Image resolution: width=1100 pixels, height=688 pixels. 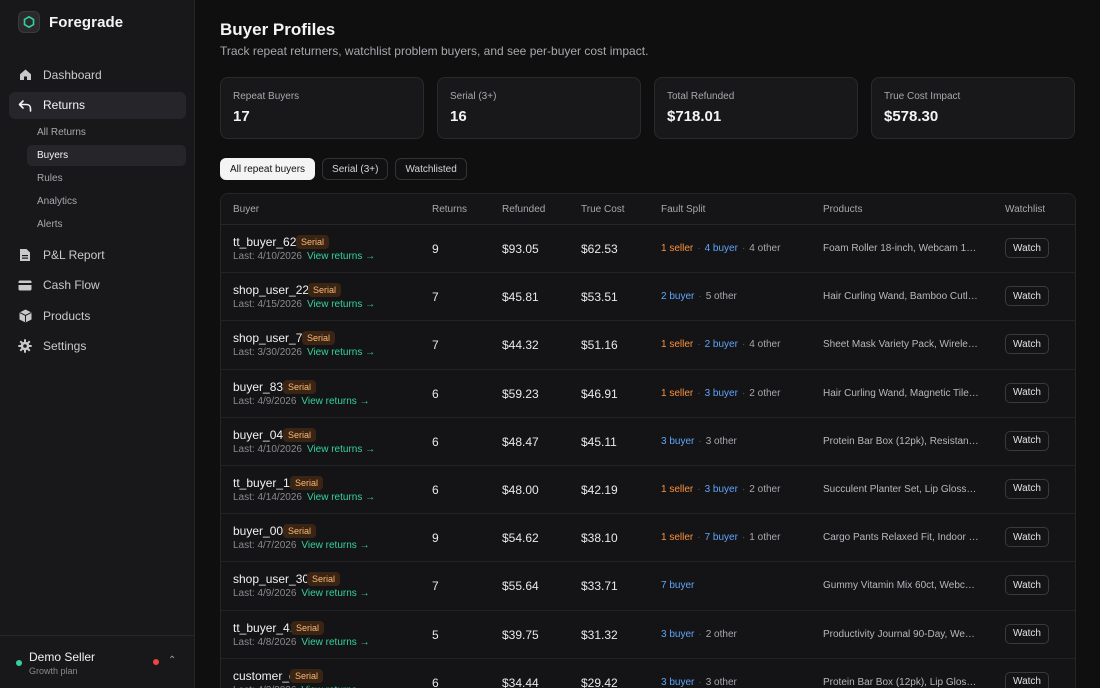 What do you see at coordinates (261, 434) in the screenshot?
I see `buyer-name: buyer_042` at bounding box center [261, 434].